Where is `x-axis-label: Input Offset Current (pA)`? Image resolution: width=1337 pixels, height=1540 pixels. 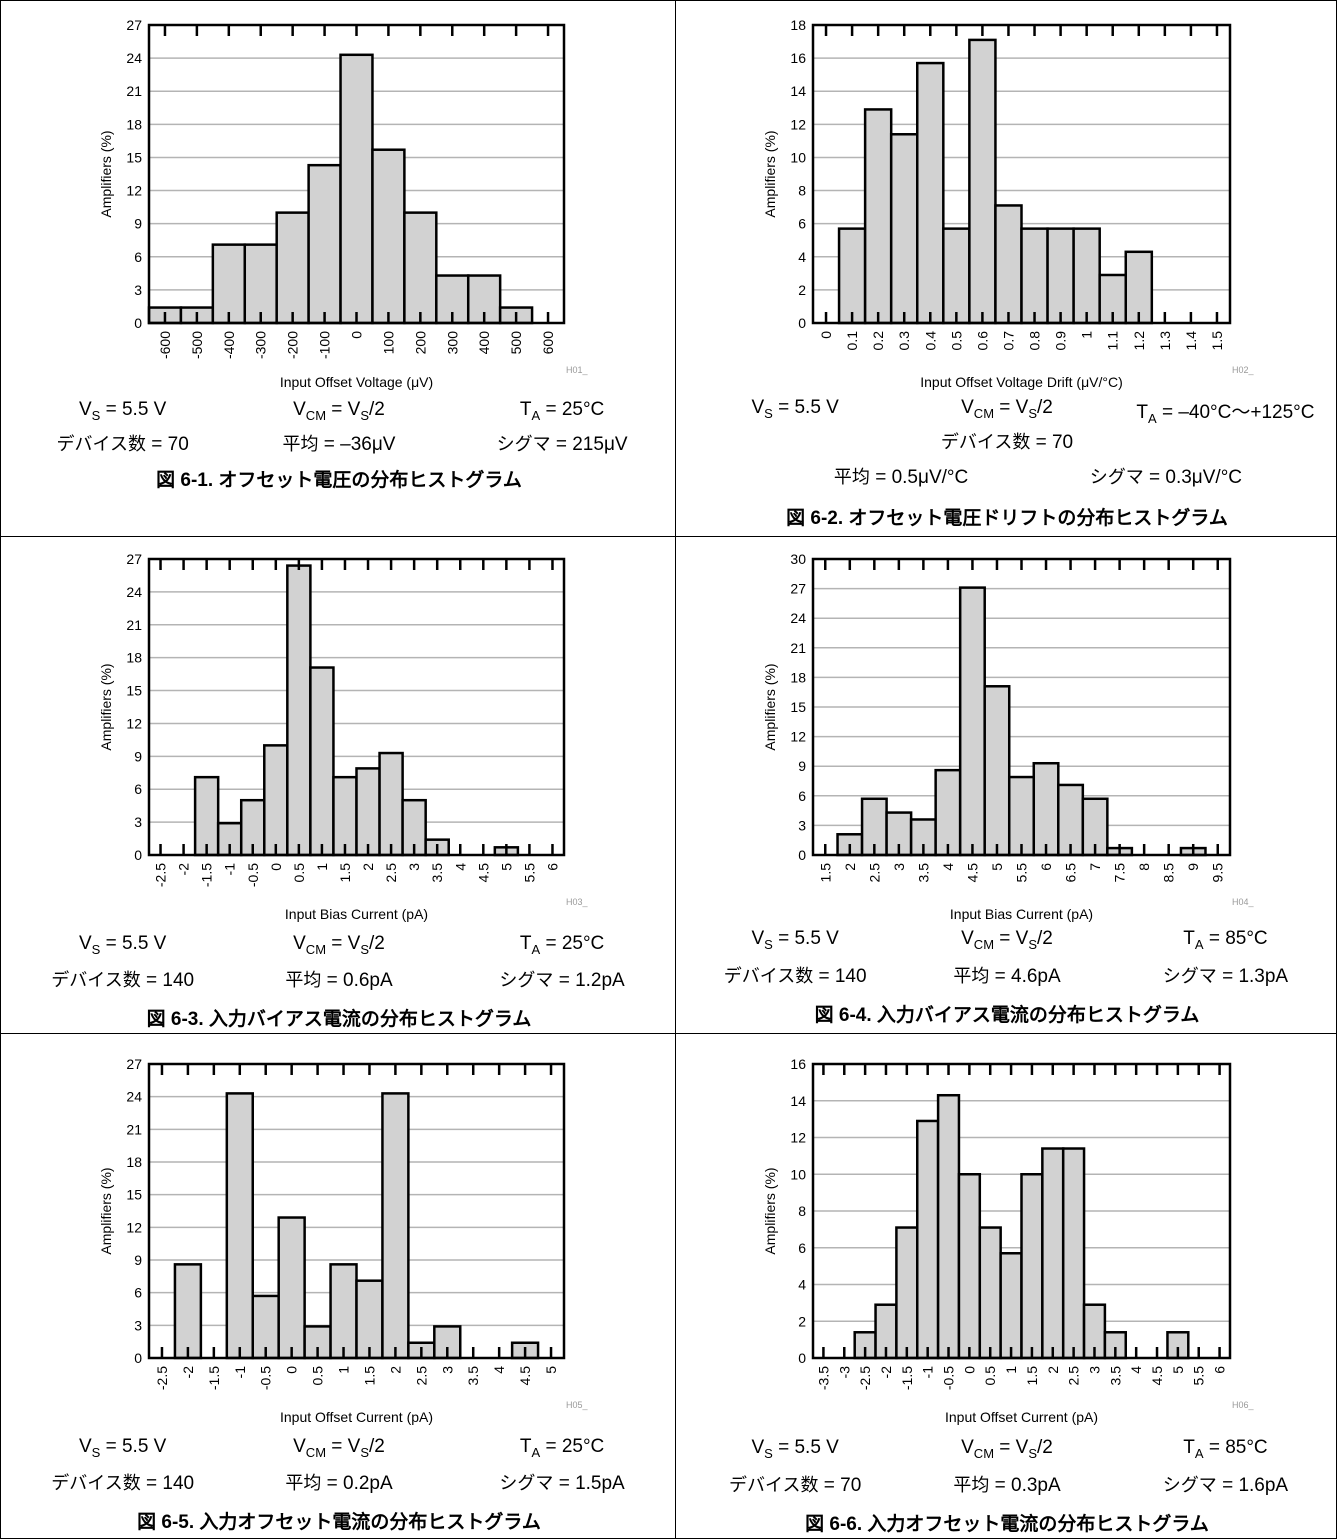
x-axis-label: Input Offset Current (pA) is located at coordinates (1021, 1417).